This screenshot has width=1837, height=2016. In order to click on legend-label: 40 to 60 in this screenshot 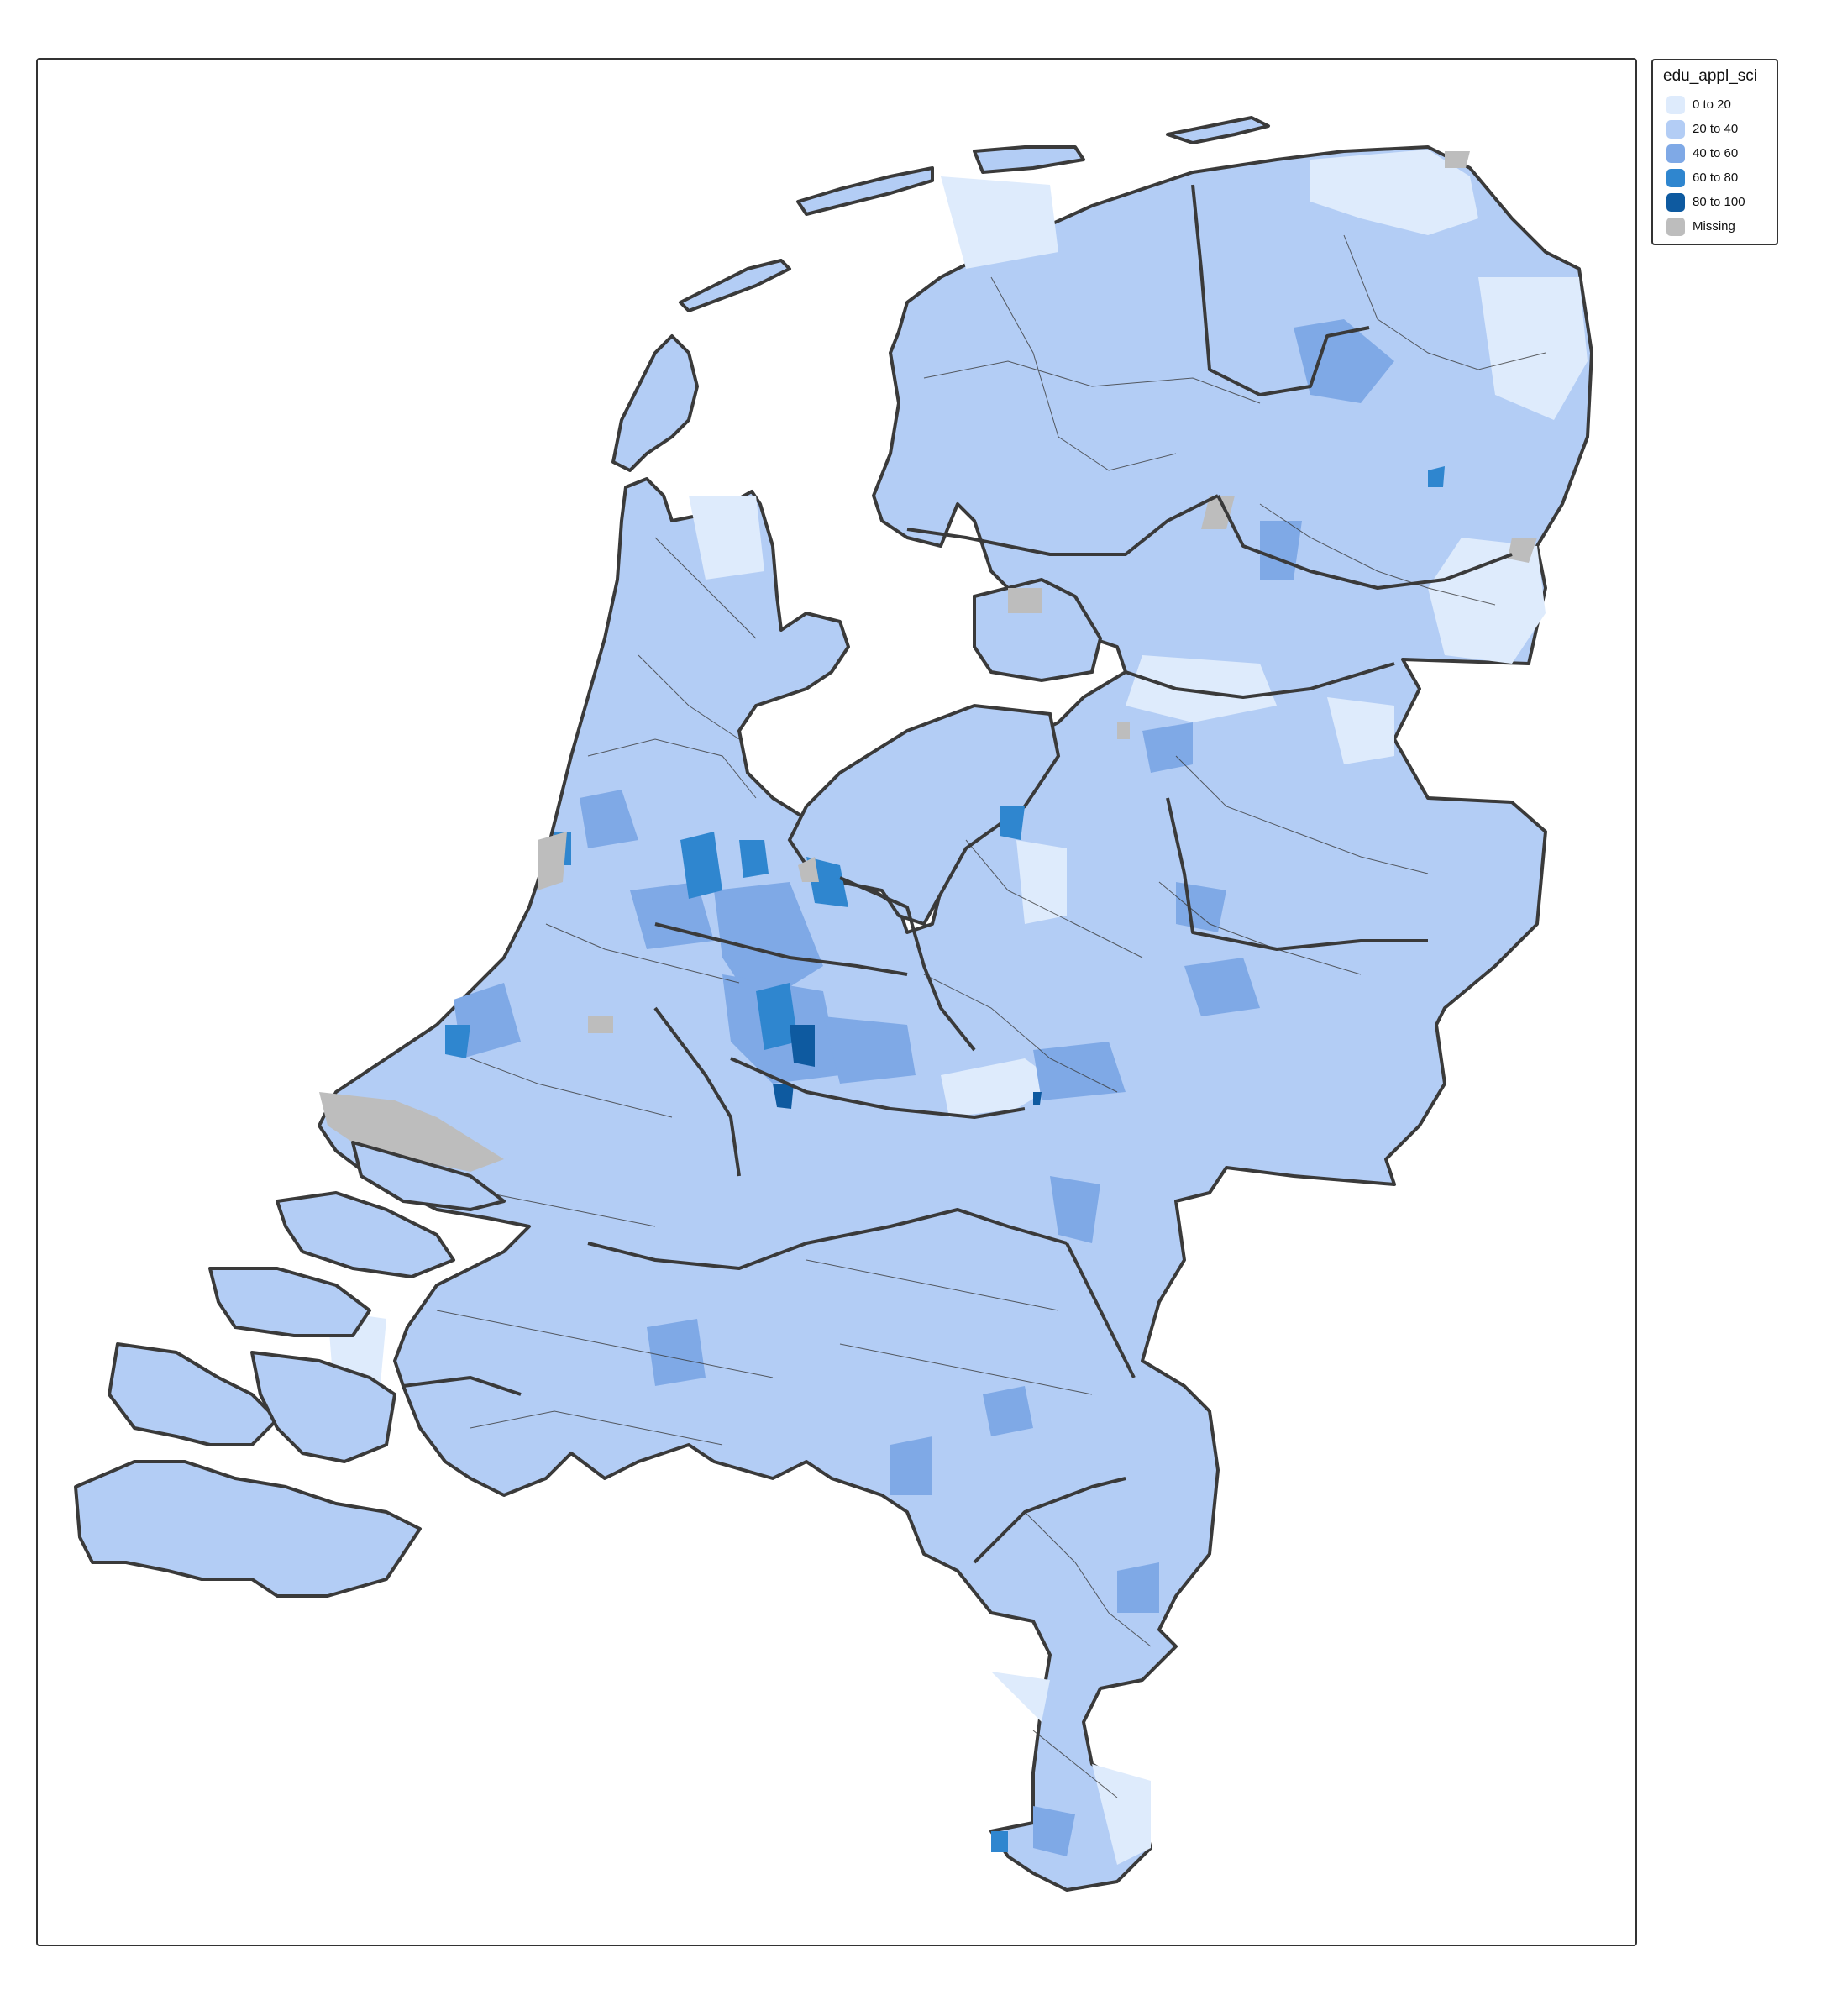, I will do `click(1716, 153)`.